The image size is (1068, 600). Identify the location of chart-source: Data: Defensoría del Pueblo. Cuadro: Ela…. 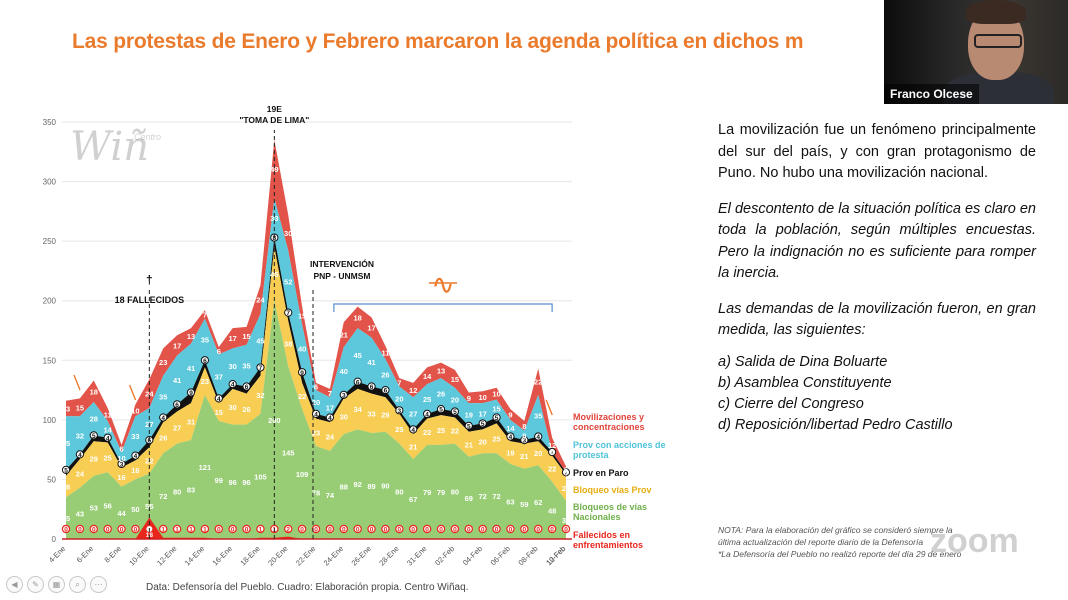
(307, 587).